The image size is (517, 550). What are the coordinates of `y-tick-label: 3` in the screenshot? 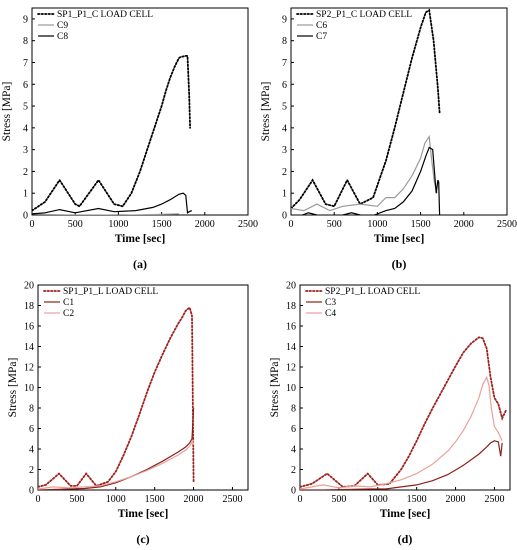 It's located at (25, 150).